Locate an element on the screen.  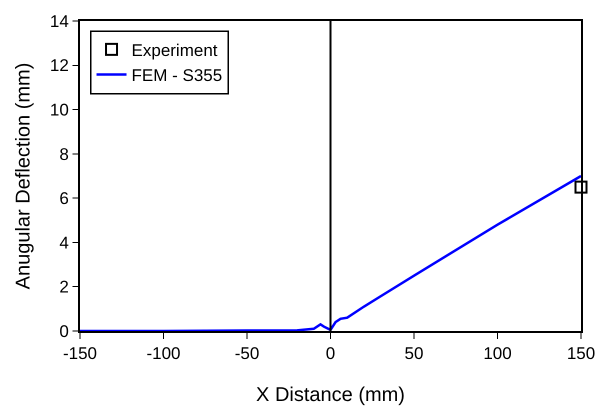
legend-label: Experiment is located at coordinates (175, 50).